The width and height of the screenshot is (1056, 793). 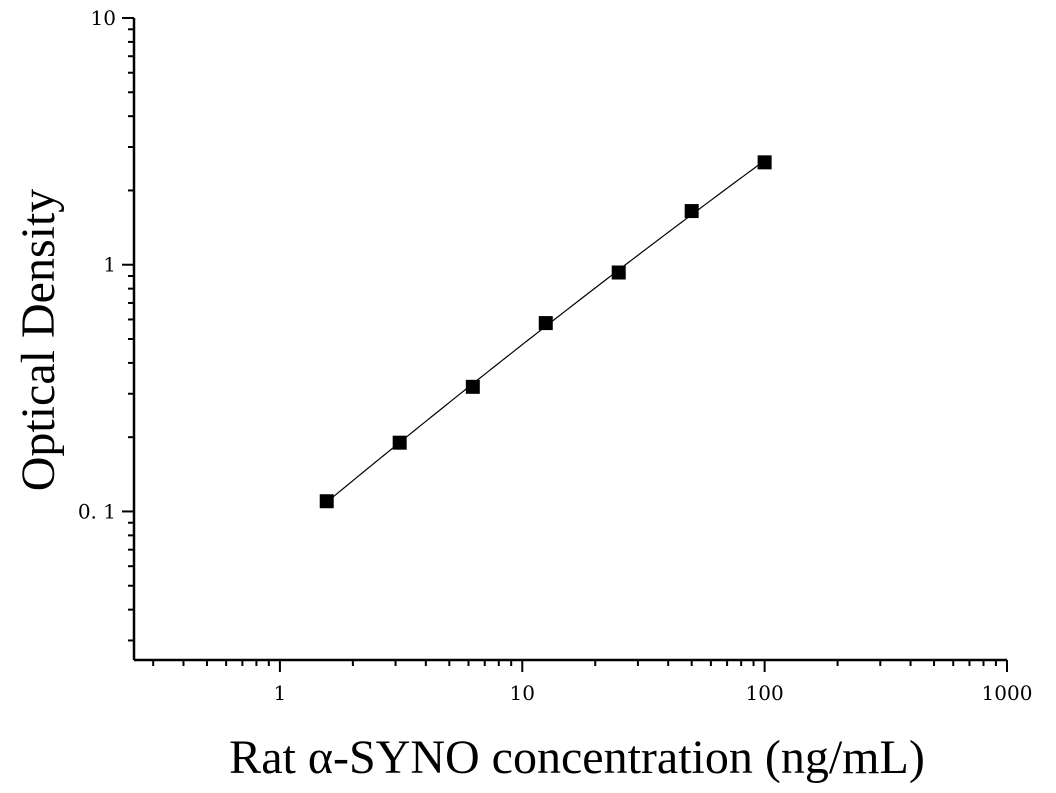 What do you see at coordinates (38, 340) in the screenshot?
I see `y-axis-title: Optical Density` at bounding box center [38, 340].